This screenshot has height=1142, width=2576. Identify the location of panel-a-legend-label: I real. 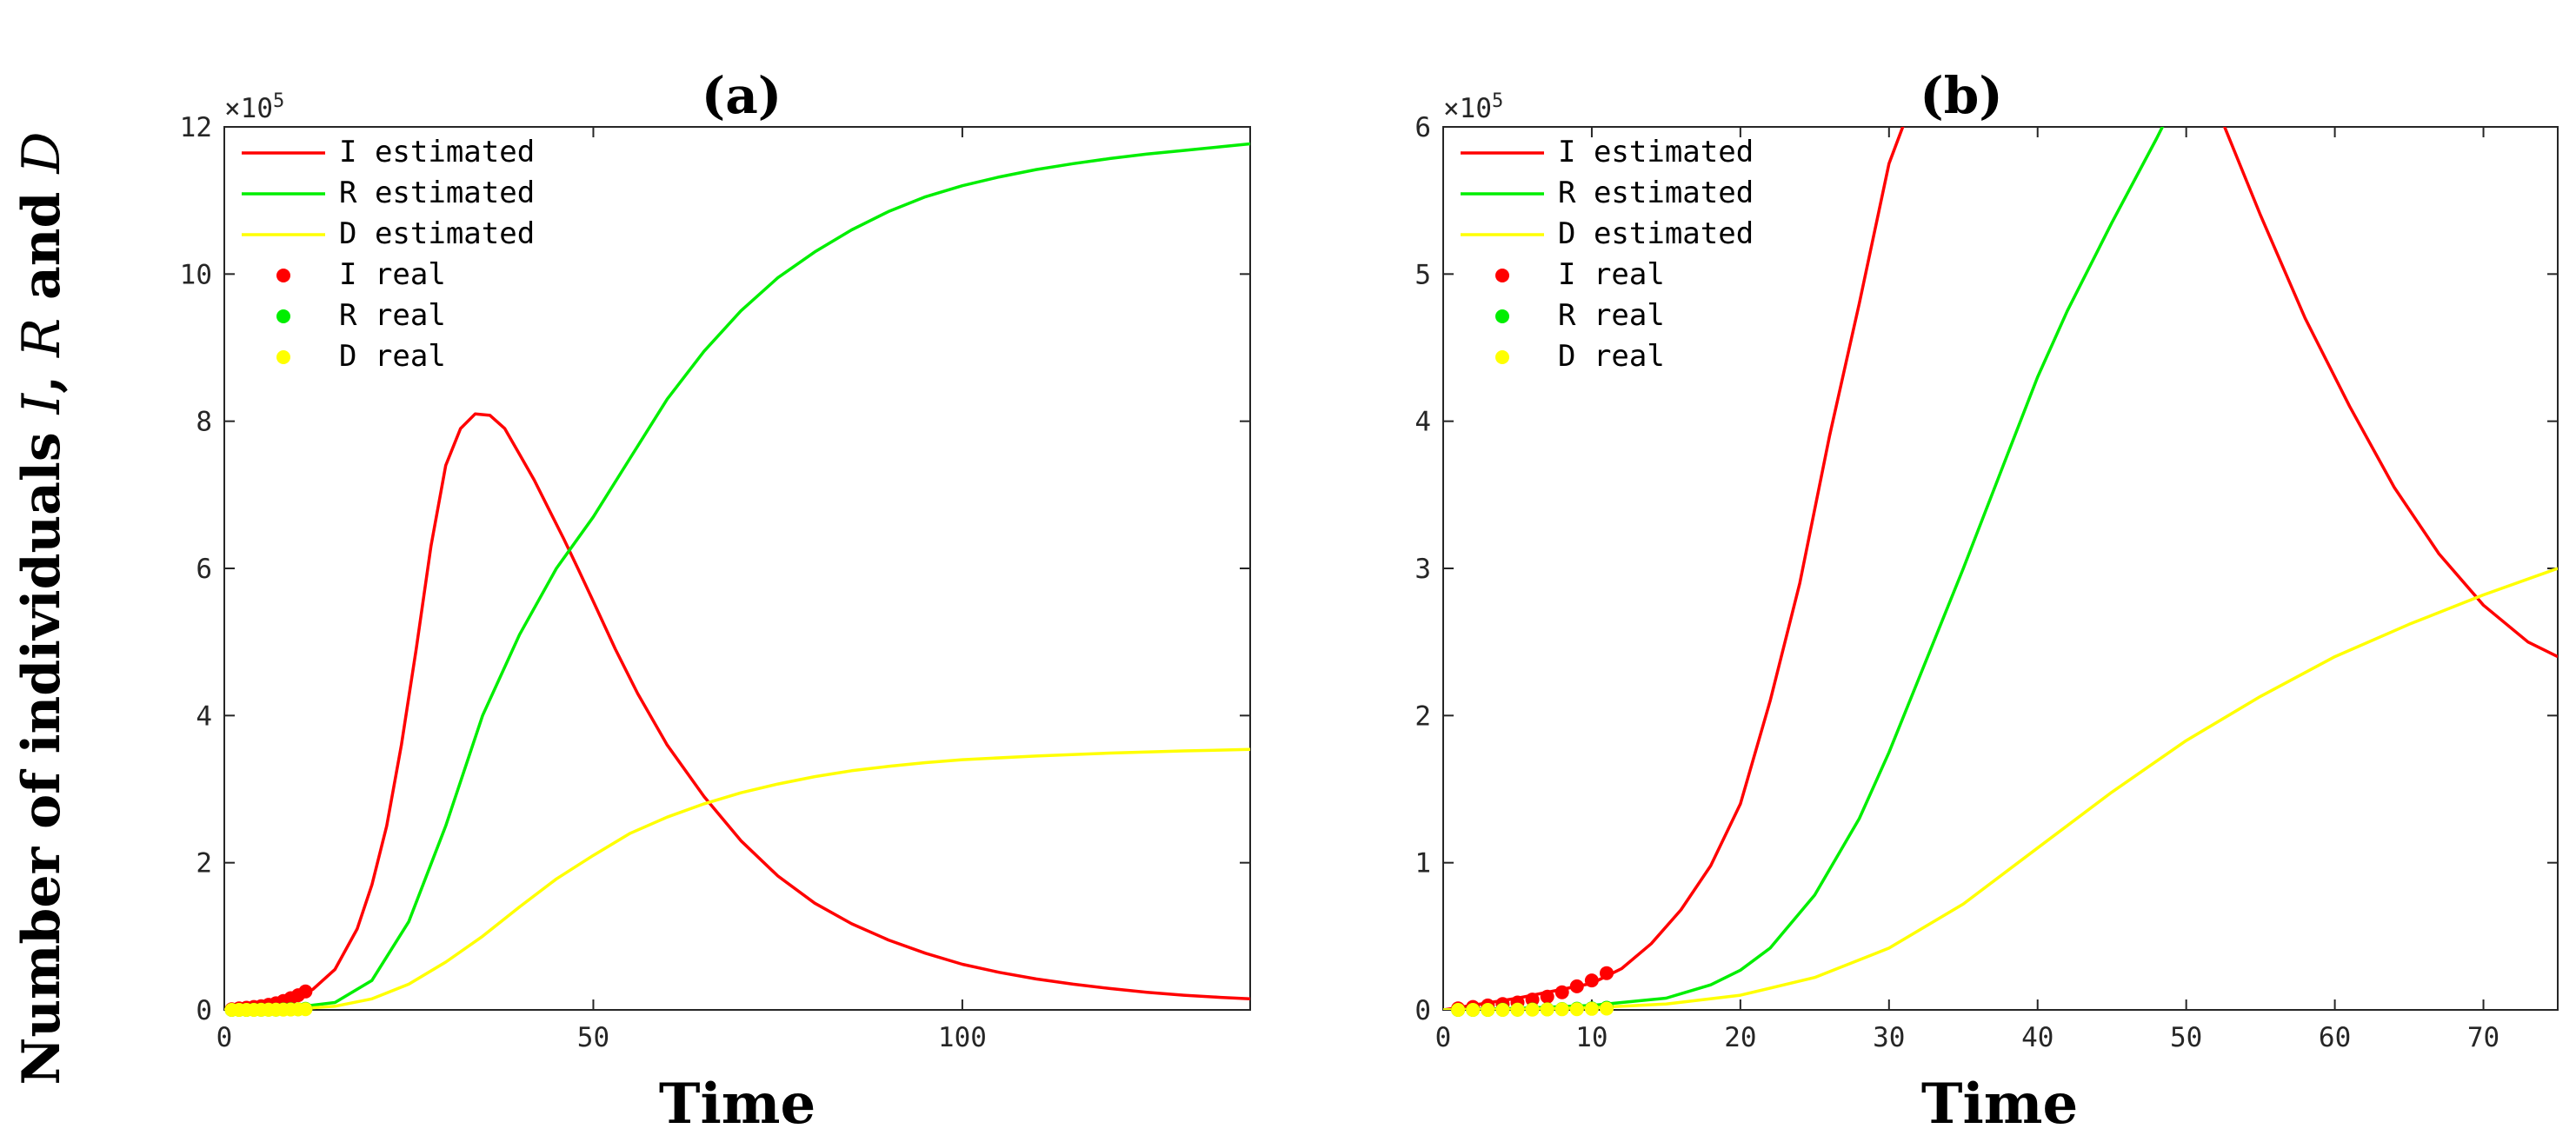
(392, 274).